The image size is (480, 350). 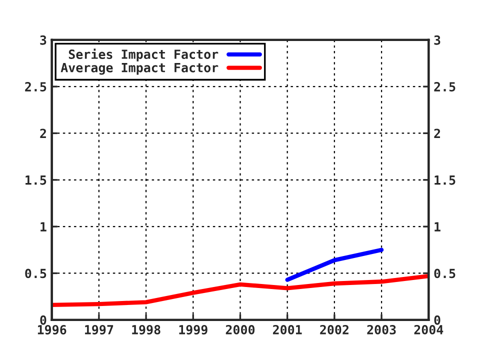 I want to click on x-tick-label: 2002, so click(x=334, y=329).